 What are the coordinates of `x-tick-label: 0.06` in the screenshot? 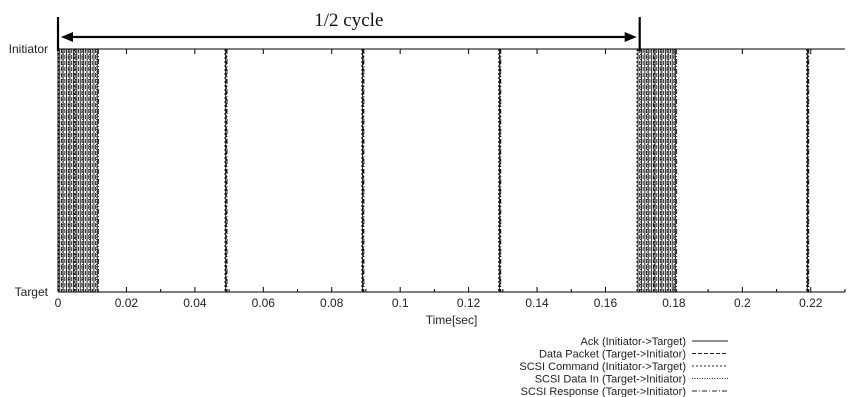 It's located at (264, 303).